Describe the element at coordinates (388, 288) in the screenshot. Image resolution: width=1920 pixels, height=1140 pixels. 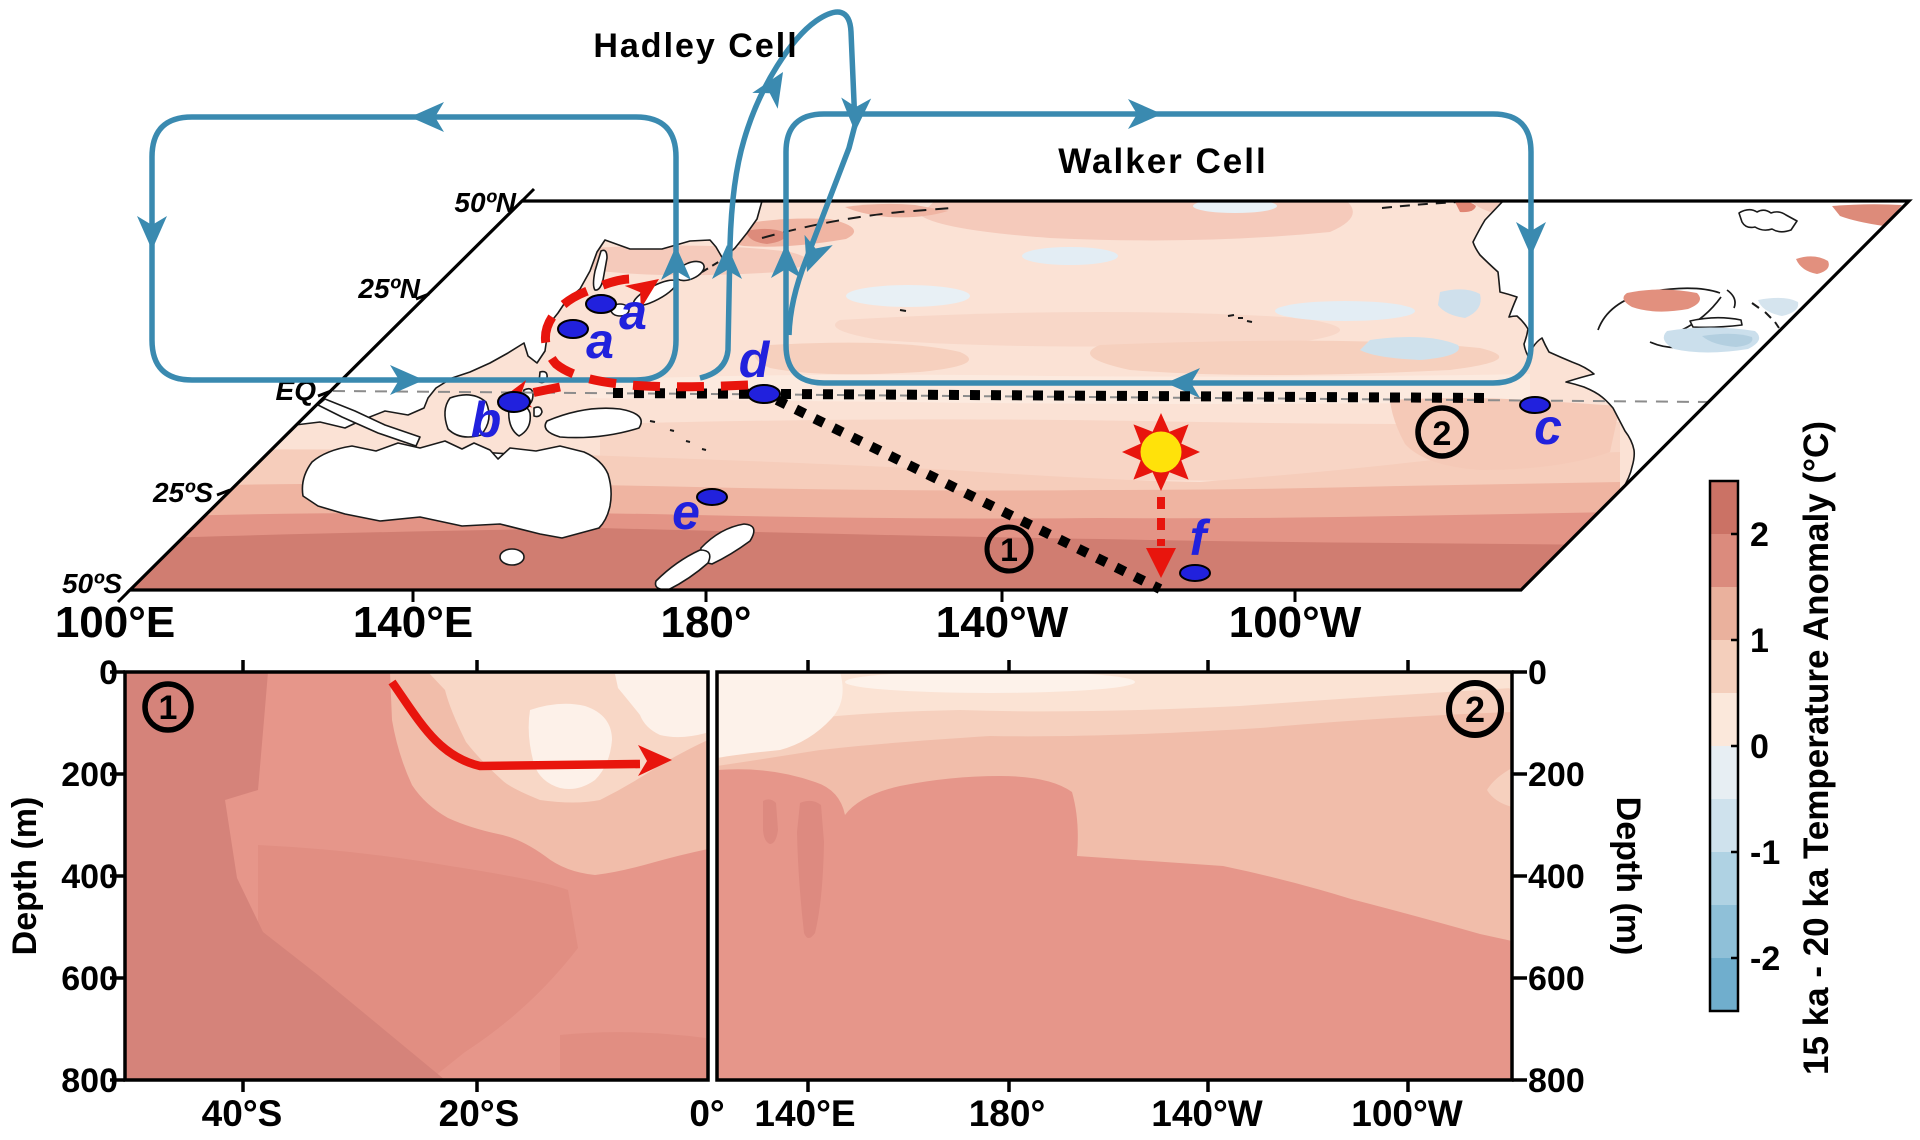
I see `svg-text: 25ºN` at that location.